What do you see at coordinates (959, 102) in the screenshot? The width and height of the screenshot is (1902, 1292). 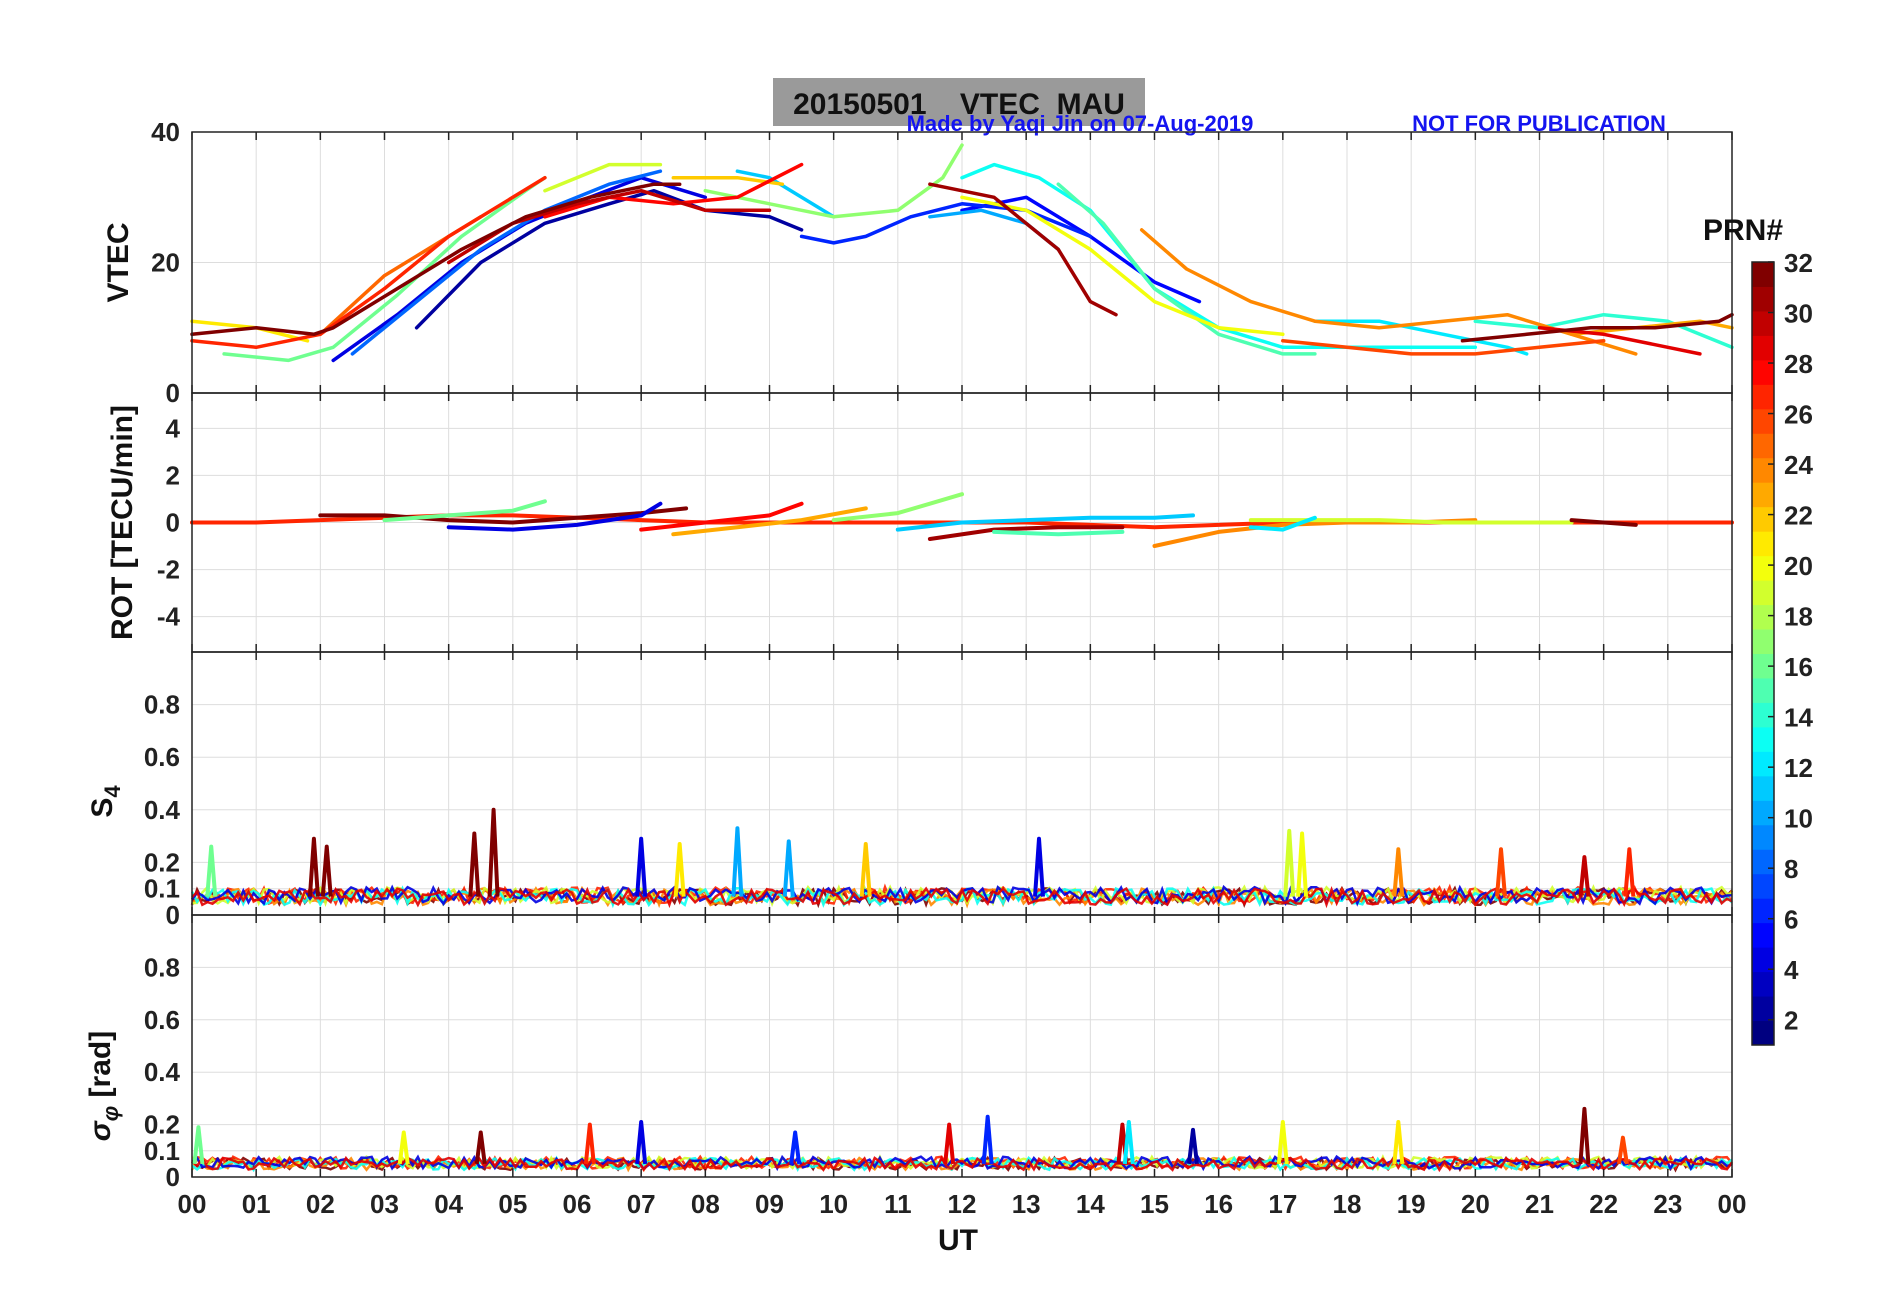 I see `title-box` at bounding box center [959, 102].